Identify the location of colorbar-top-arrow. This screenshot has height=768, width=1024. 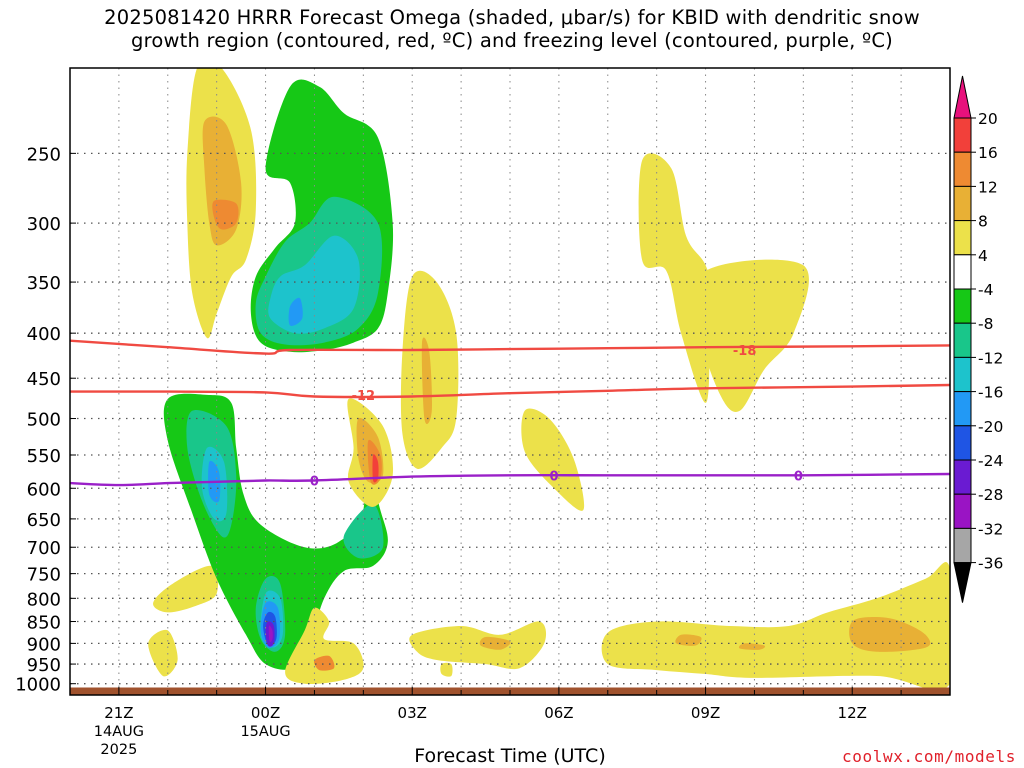
(962, 97).